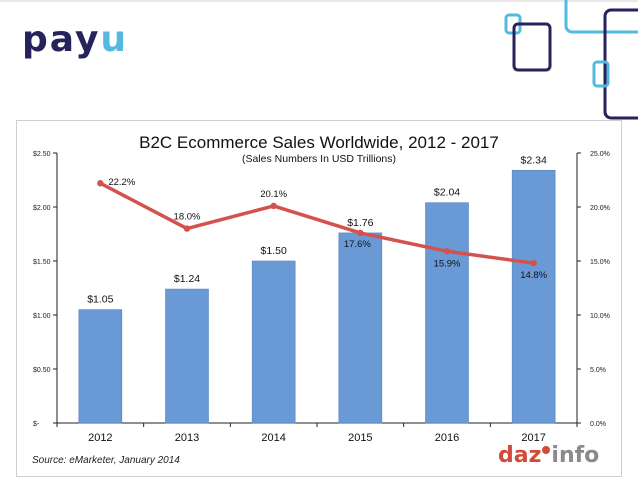 Image resolution: width=638 pixels, height=479 pixels. What do you see at coordinates (36, 424) in the screenshot?
I see `left-axis-tick-label: $-` at bounding box center [36, 424].